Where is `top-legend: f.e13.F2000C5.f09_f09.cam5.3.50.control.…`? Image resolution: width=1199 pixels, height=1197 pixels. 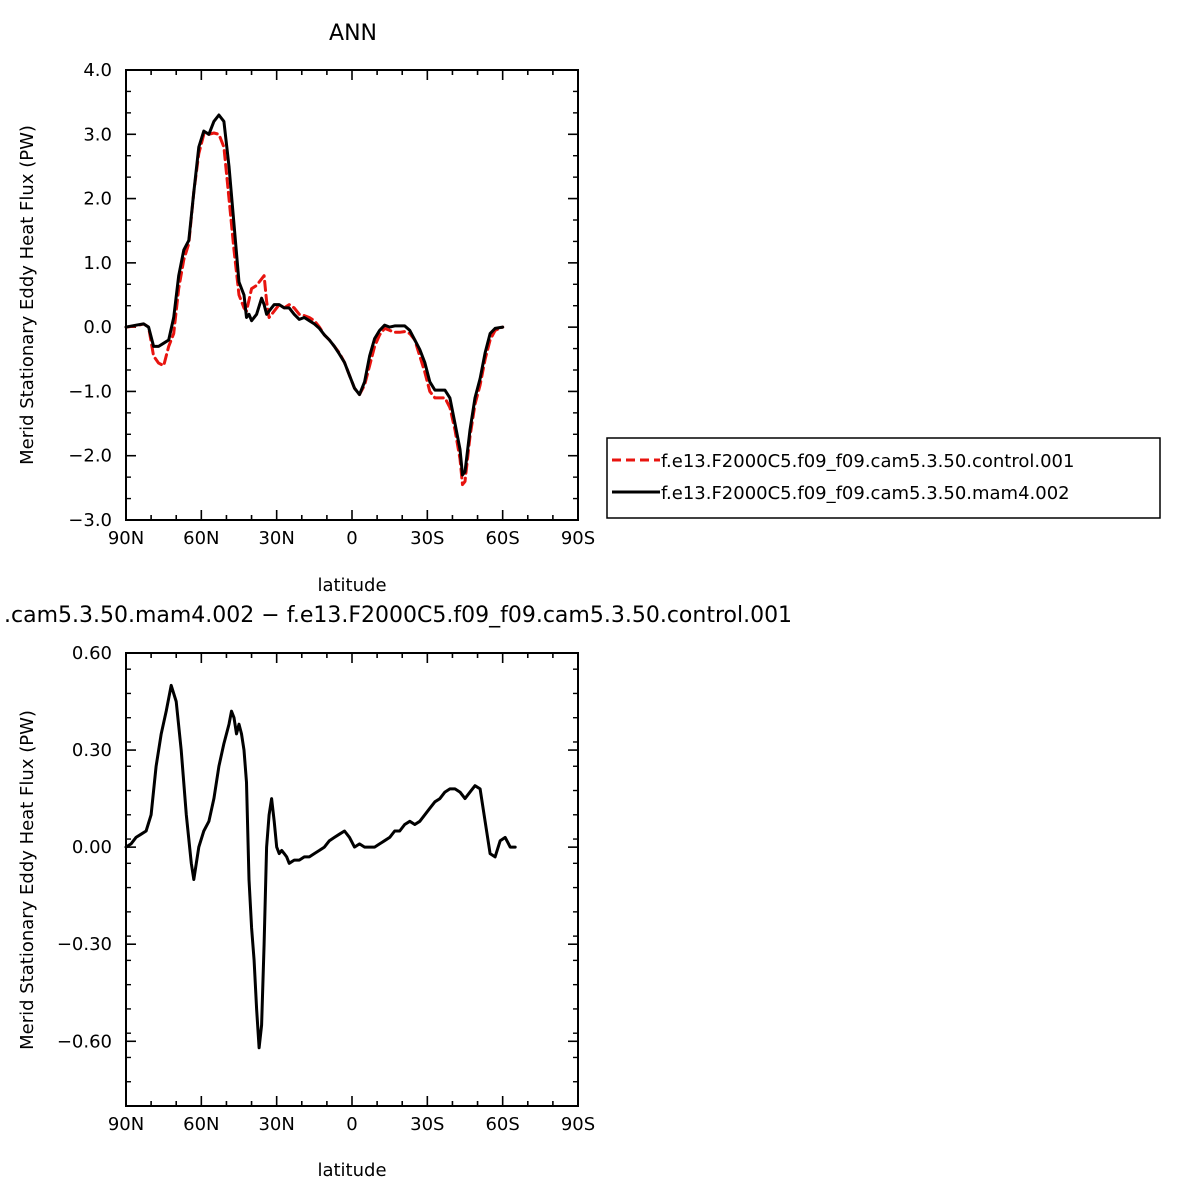
top-legend: f.e13.F2000C5.f09_f09.cam5.3.50.control.… is located at coordinates (883, 478).